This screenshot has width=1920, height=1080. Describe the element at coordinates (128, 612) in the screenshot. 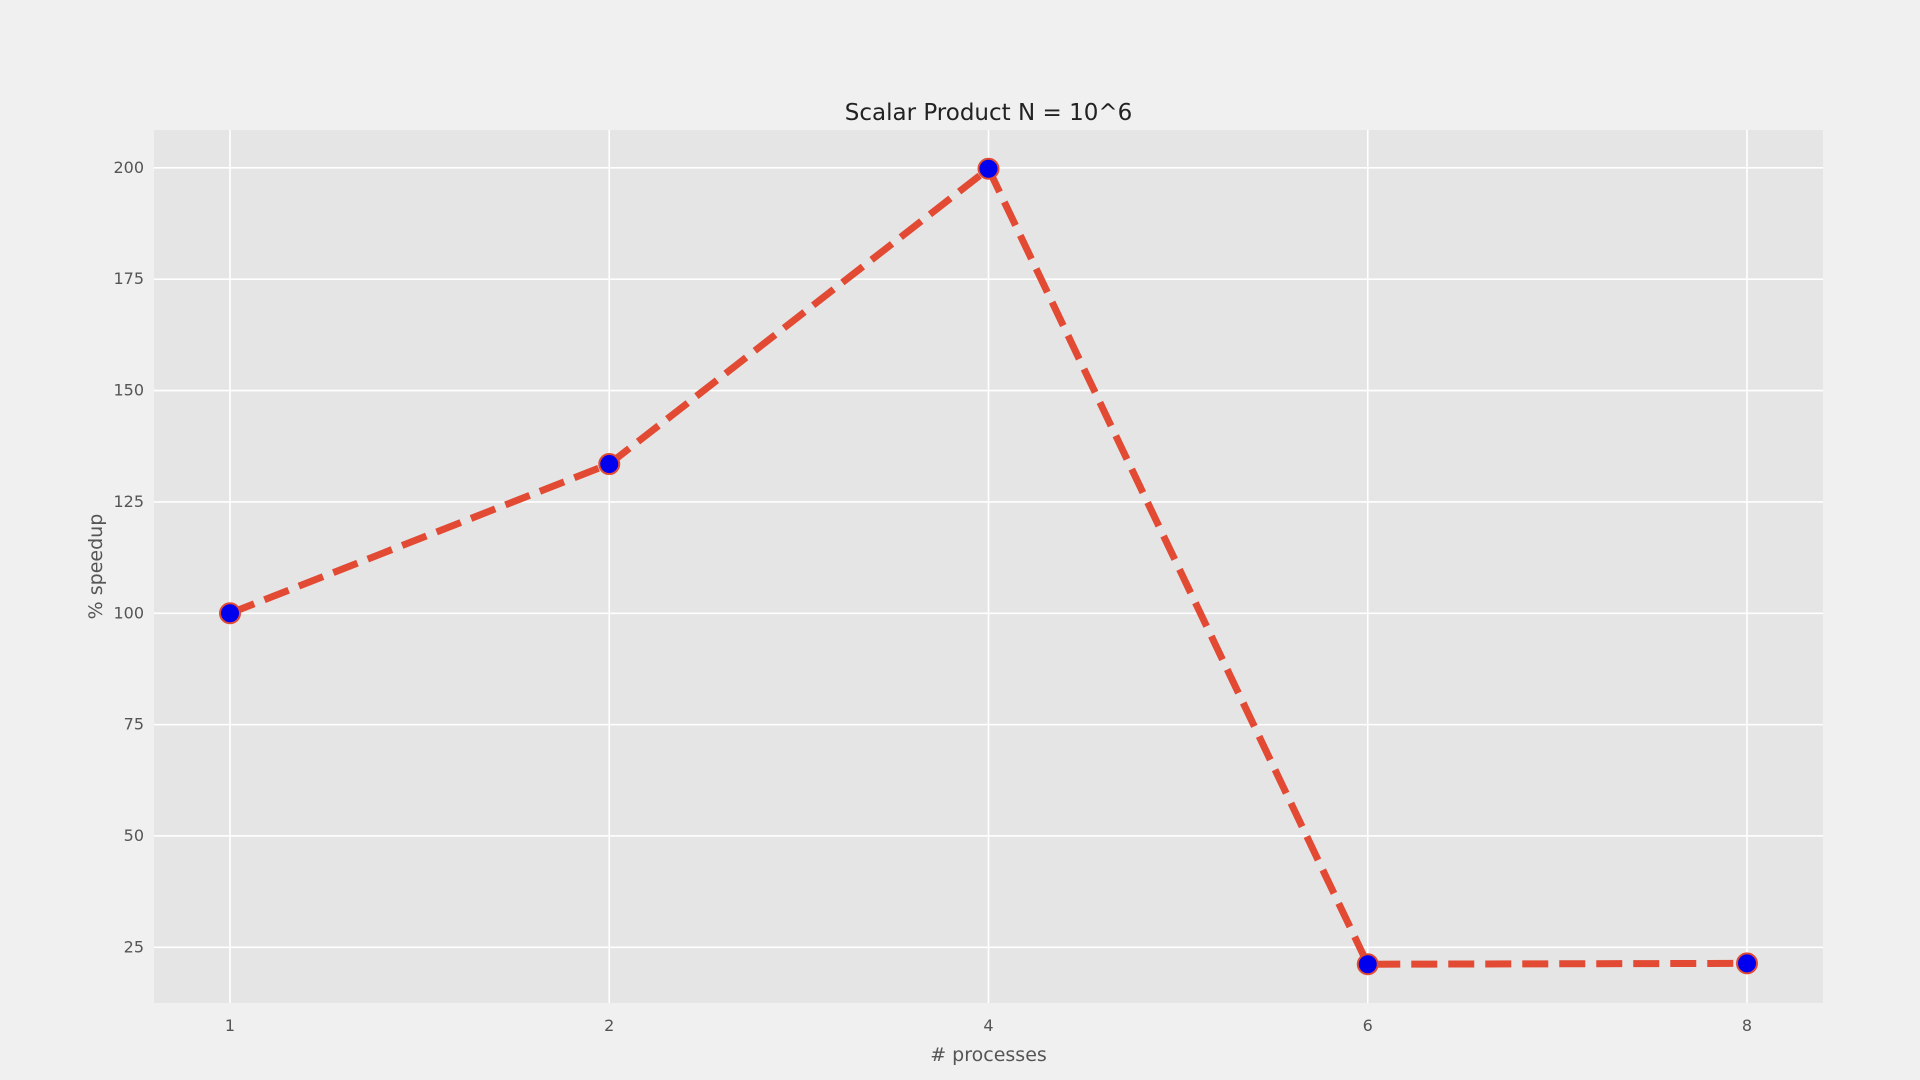

I see `y-tick-label: 100` at that location.